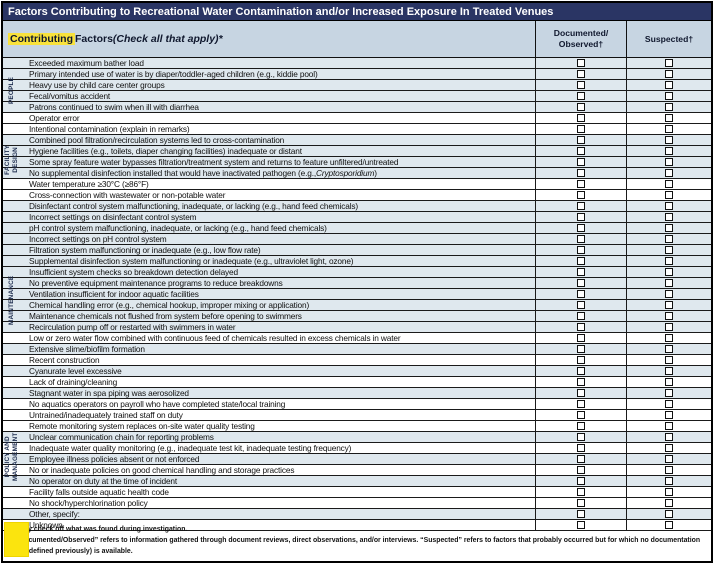 Image resolution: width=716 pixels, height=566 pixels. Describe the element at coordinates (357, 382) in the screenshot. I see `factor-row: Lack of draining/cleaning` at that location.